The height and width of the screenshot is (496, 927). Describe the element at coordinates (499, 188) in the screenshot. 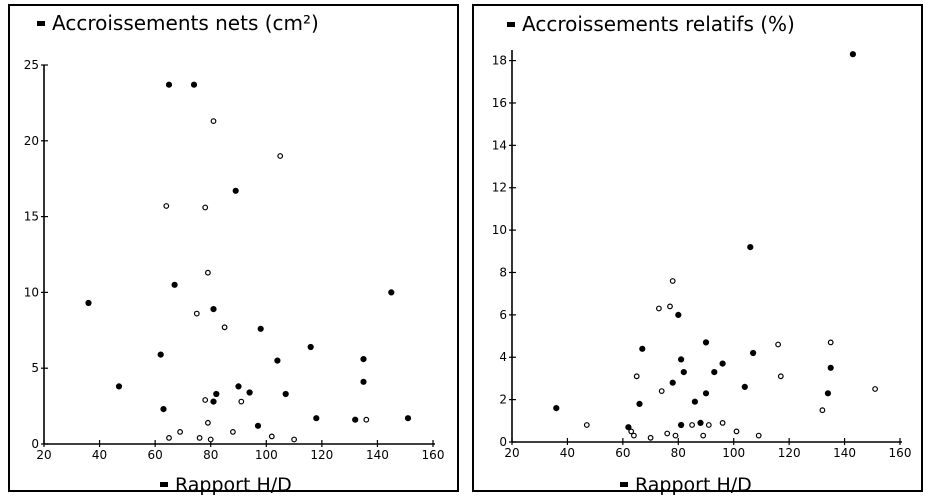

I see `y-tick-label: 12` at that location.